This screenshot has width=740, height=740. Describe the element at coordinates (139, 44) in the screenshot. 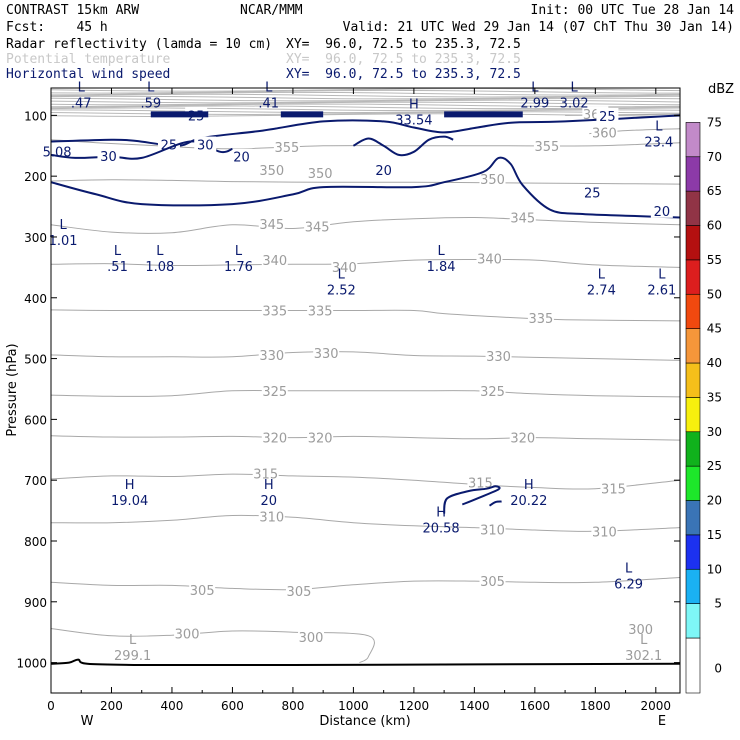

I see `field-1-name: Radar reflectivity (lamda = 10 cm)` at that location.